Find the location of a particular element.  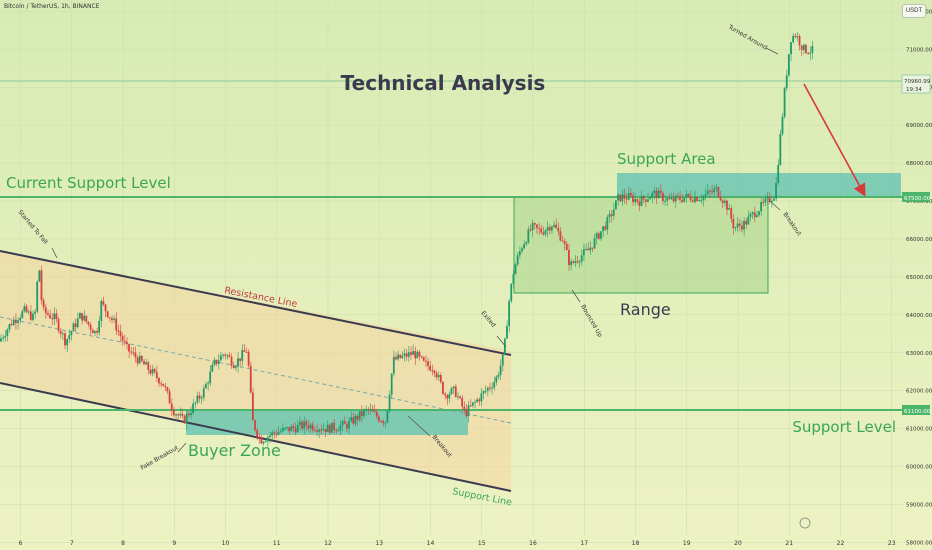

x-tick-label: 17 is located at coordinates (584, 543).